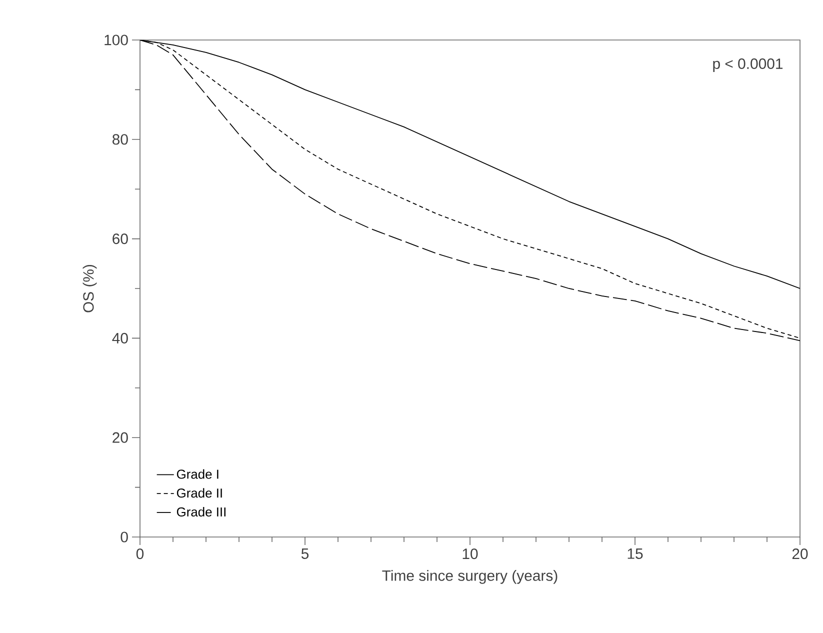 The height and width of the screenshot is (633, 823). I want to click on x-tick-label: 10, so click(470, 554).